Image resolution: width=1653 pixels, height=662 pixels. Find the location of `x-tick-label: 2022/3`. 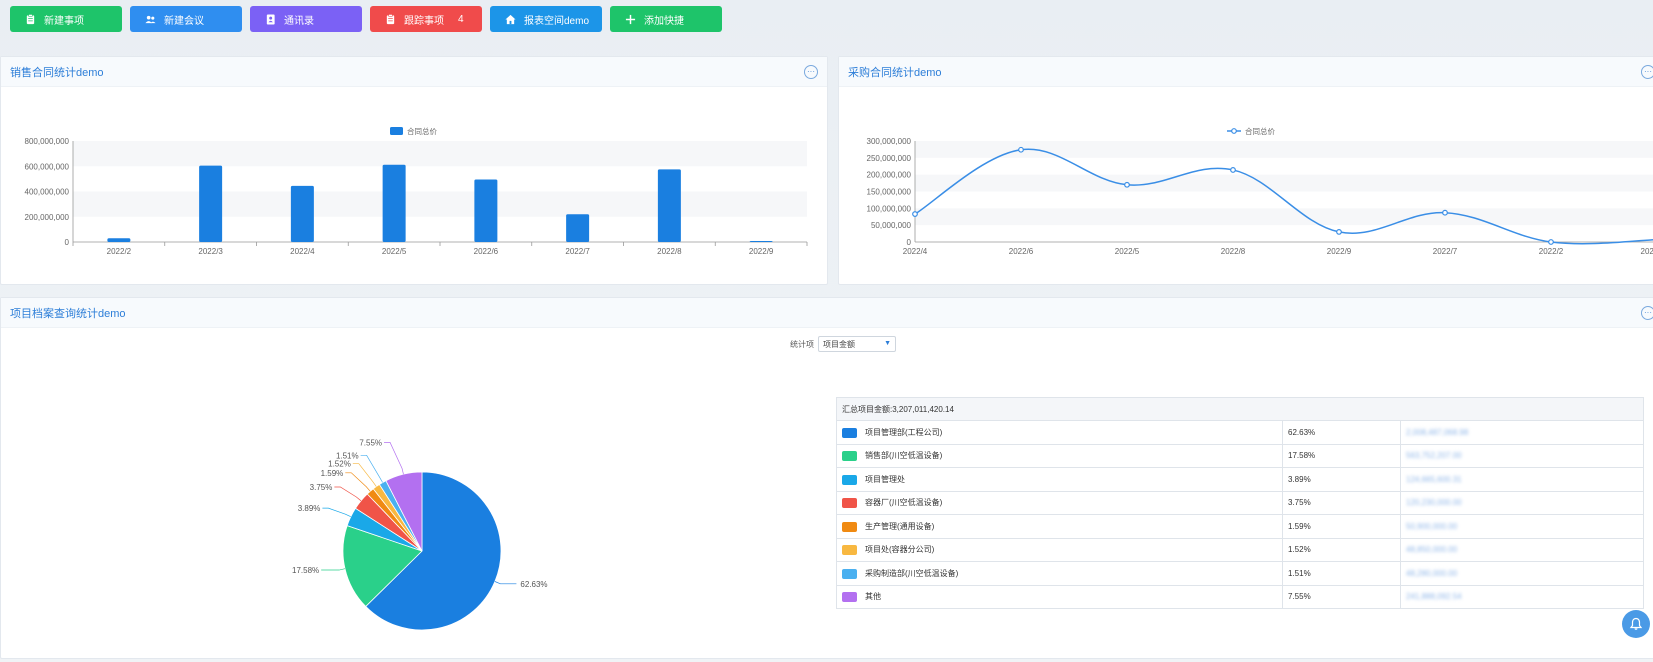

x-tick-label: 2022/3 is located at coordinates (210, 251).